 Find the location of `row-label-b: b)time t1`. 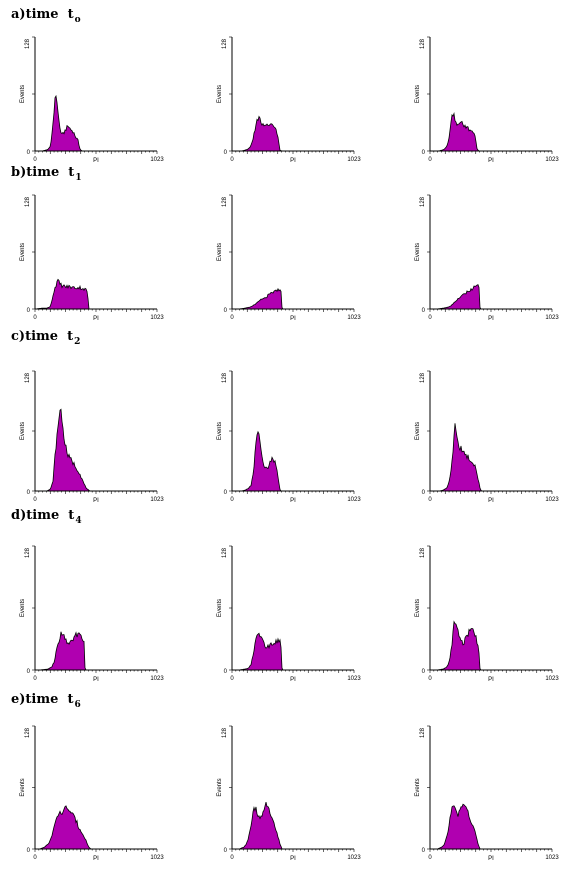

row-label-b: b)time t1 is located at coordinates (46, 174).